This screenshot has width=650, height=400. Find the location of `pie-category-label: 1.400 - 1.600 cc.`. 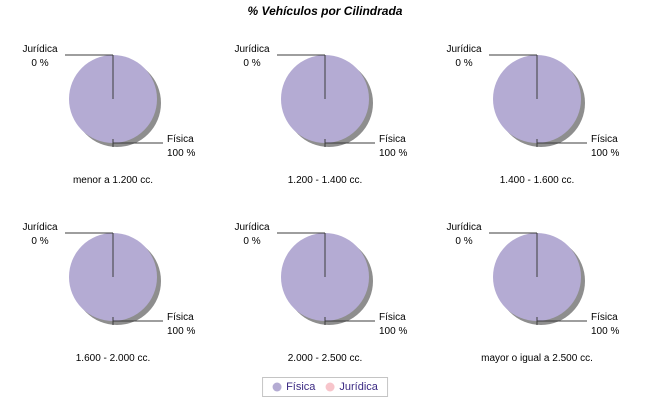

pie-category-label: 1.400 - 1.600 cc. is located at coordinates (537, 180).